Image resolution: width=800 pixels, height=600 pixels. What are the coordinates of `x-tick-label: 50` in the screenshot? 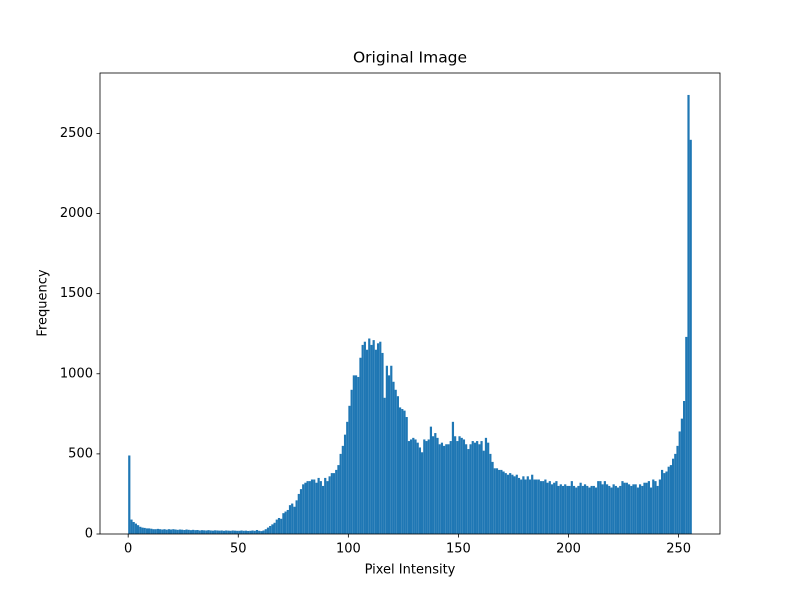 It's located at (238, 549).